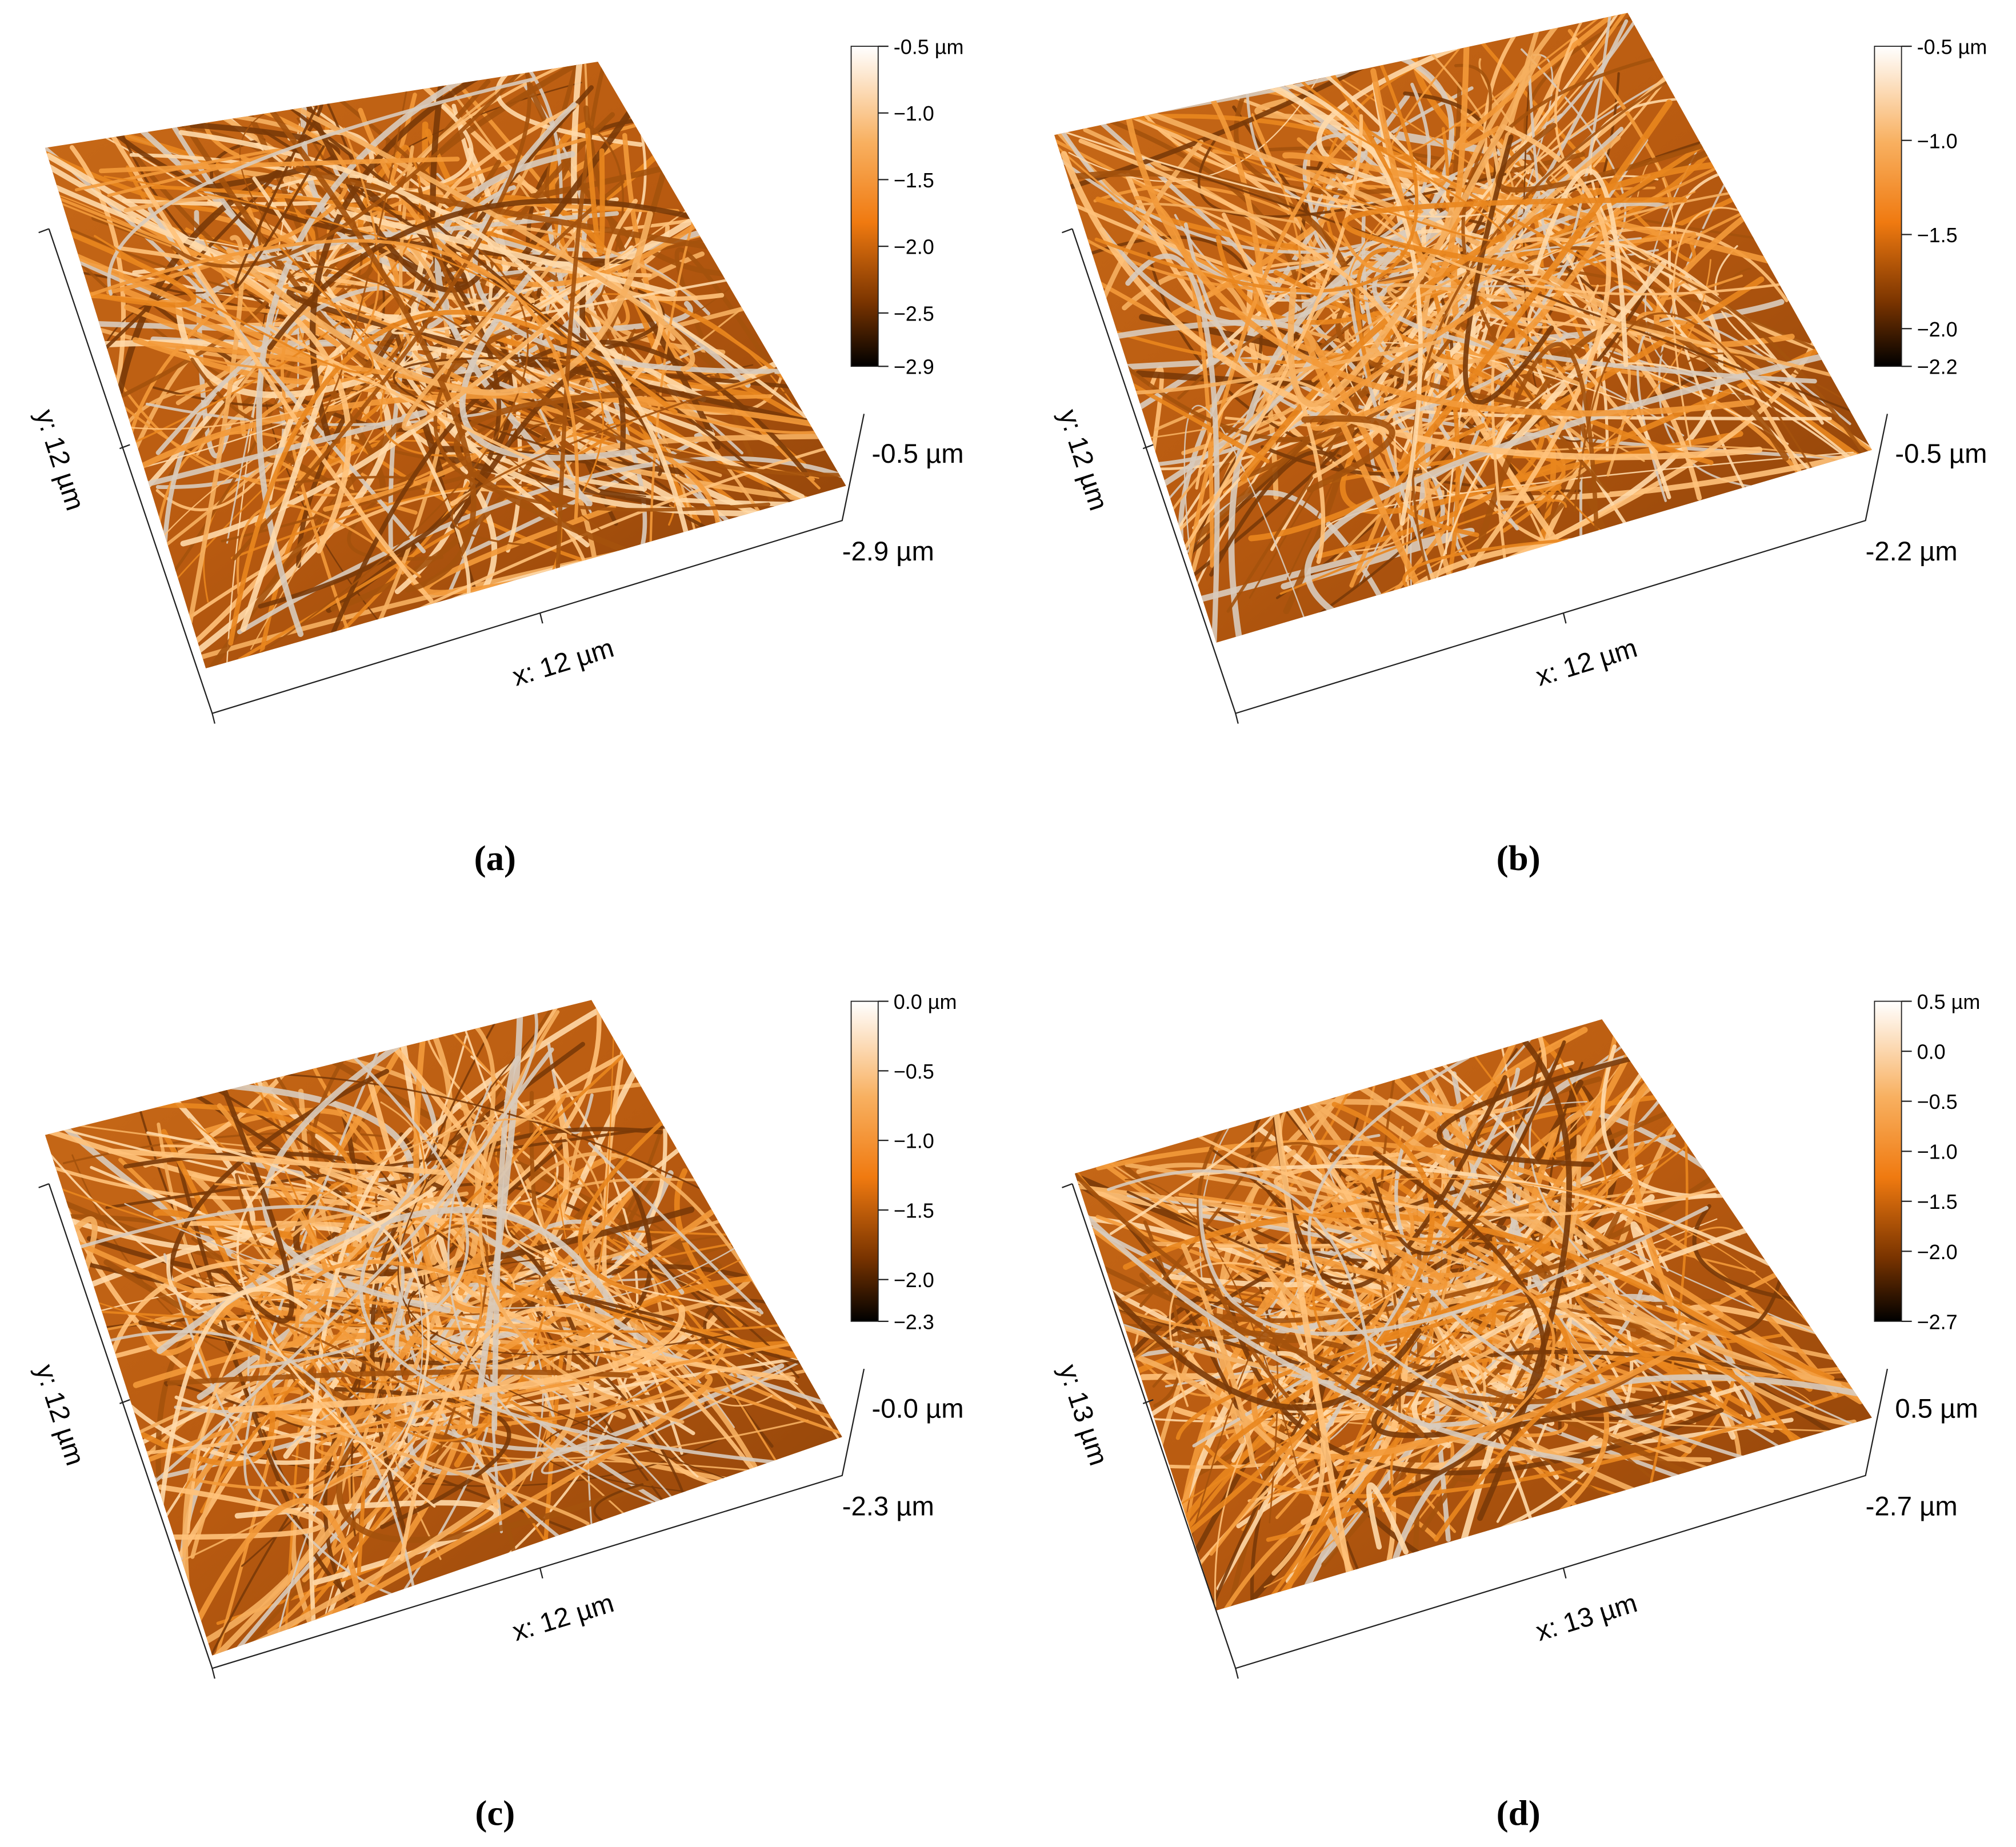  What do you see at coordinates (914, 1321) in the screenshot?
I see `colorbar-tick-label: −2.3` at bounding box center [914, 1321].